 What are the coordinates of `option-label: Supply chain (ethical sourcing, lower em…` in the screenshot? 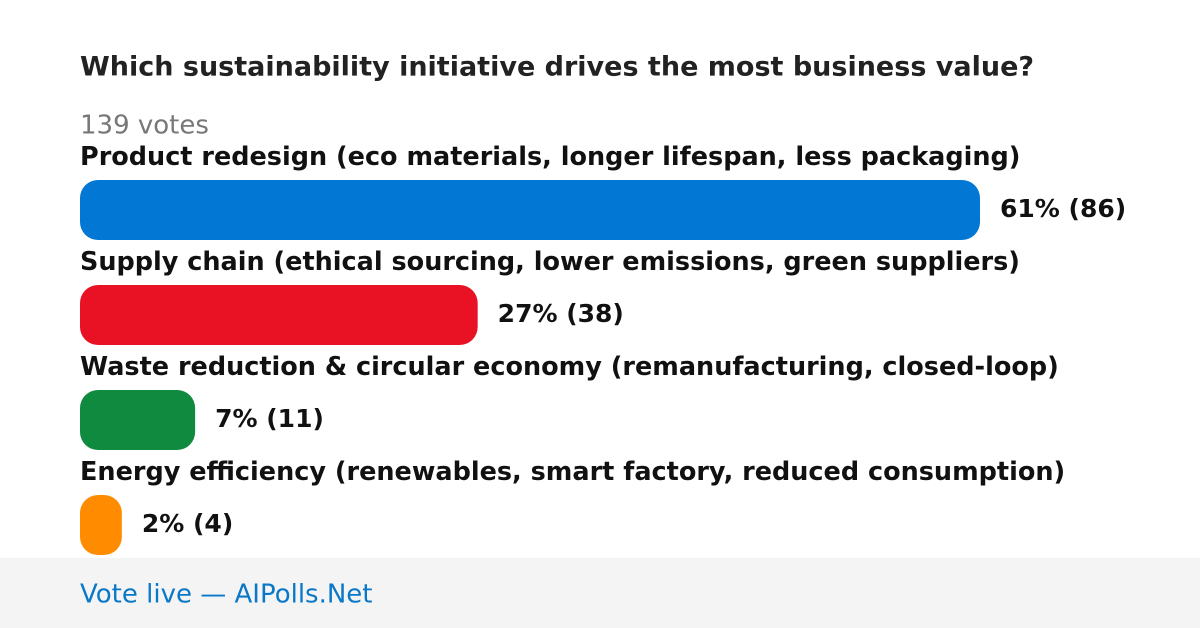 It's located at (550, 262).